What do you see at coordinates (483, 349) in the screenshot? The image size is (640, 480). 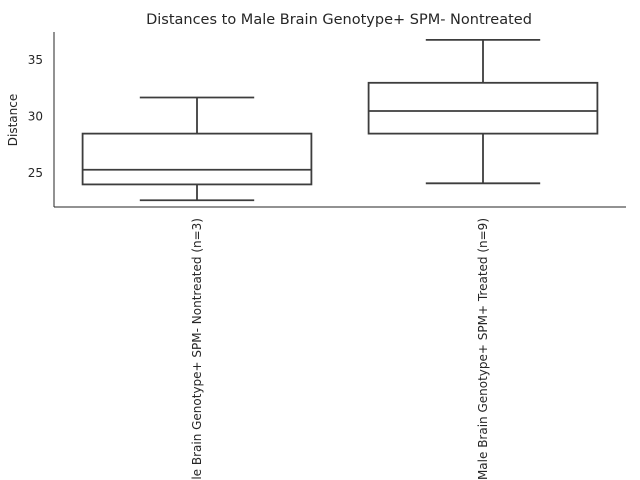 I see `x-tick-label: Male Brain Genotype+ SPM+ Treated (n=9)` at bounding box center [483, 349].